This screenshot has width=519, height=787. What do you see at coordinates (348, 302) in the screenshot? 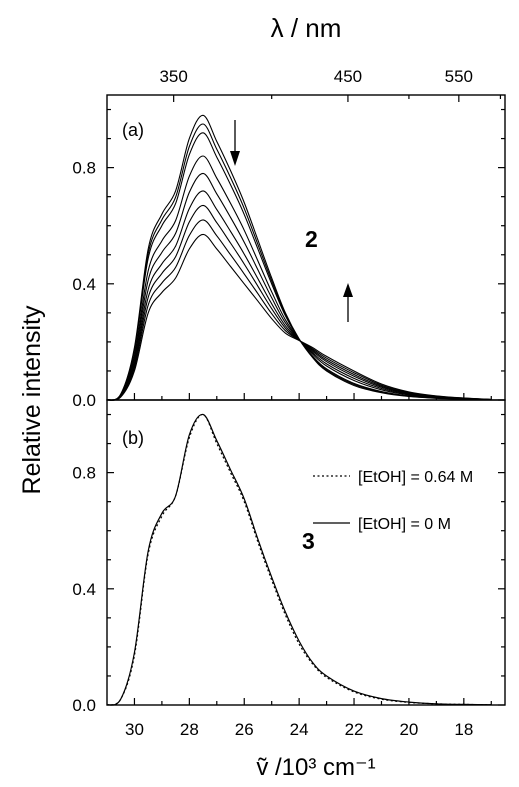
I see `up-arrow` at bounding box center [348, 302].